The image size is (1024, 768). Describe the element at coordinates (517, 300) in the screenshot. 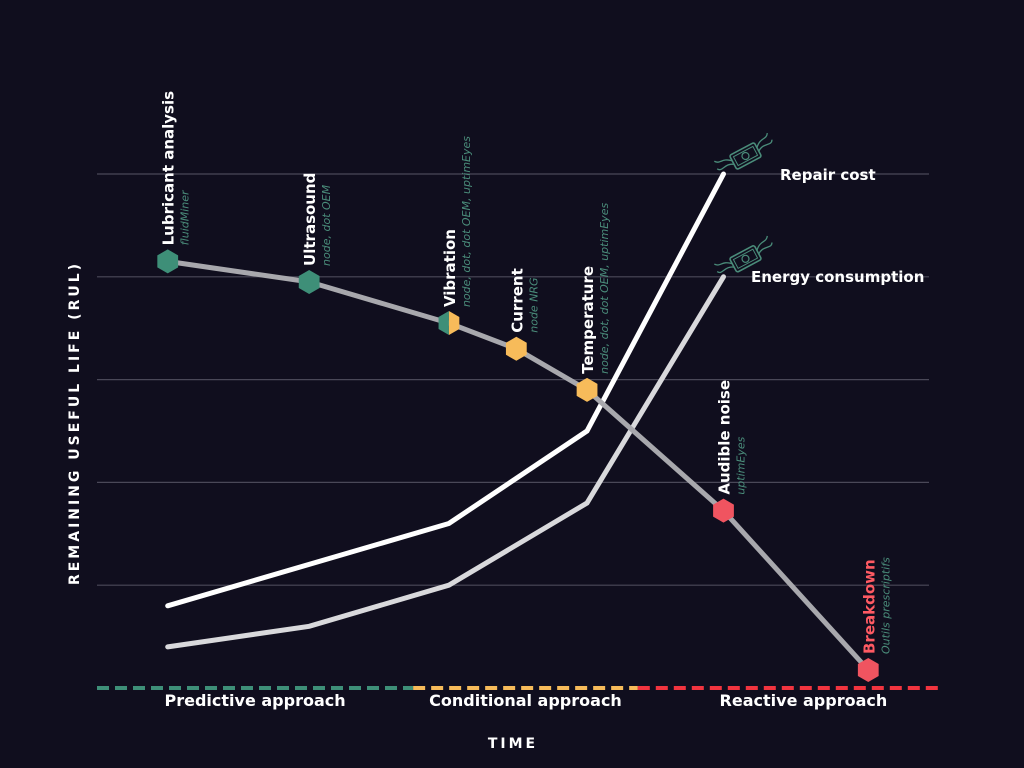

I see `sensor-label: Current` at that location.